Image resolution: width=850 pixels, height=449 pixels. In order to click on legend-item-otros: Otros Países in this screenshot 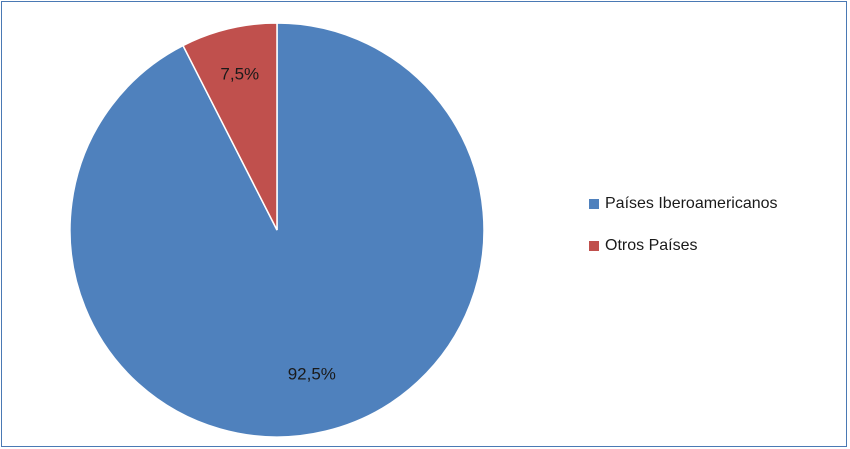, I will do `click(683, 246)`.